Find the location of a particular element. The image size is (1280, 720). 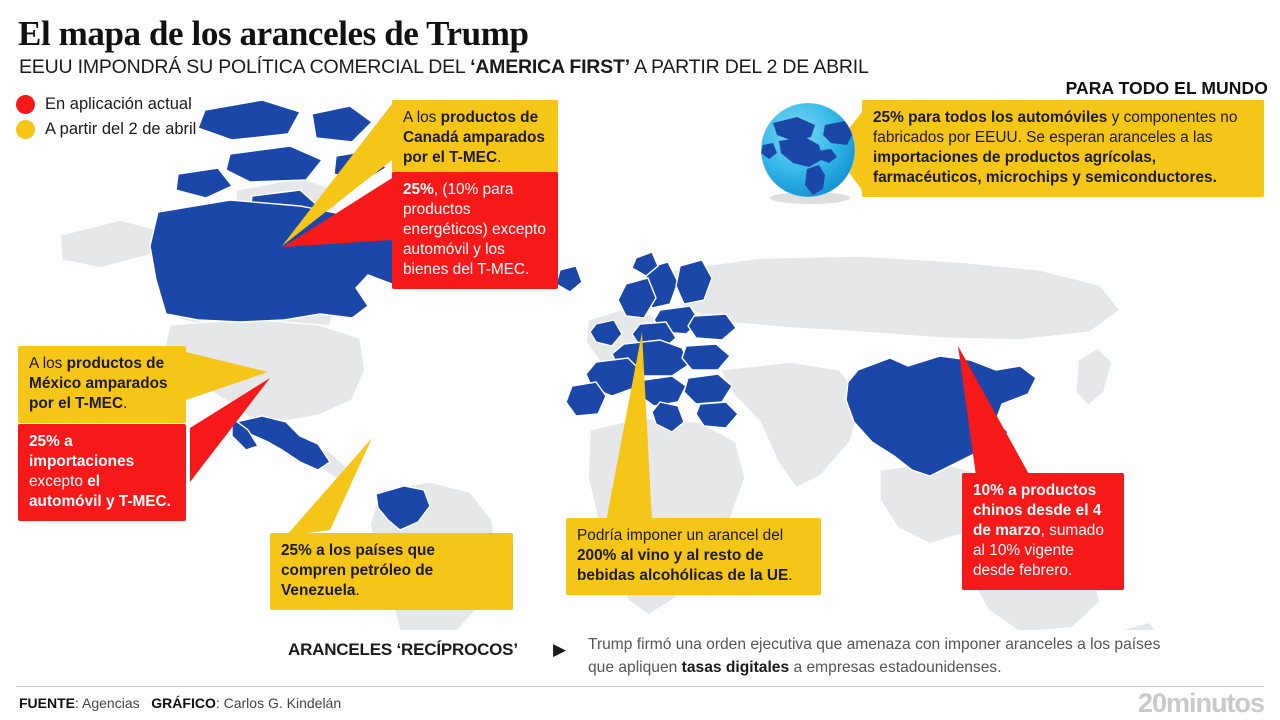

source-value: : Agencias is located at coordinates (107, 703).